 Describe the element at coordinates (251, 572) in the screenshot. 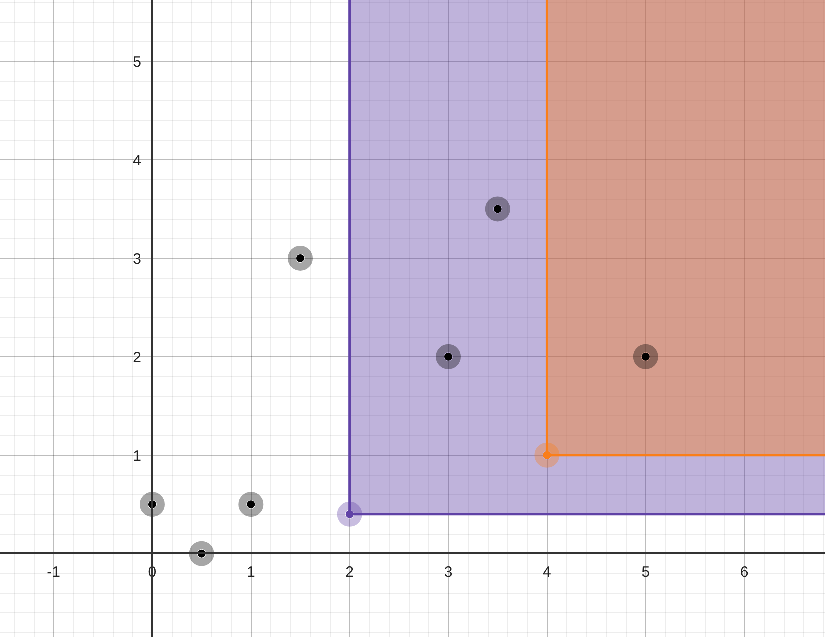

I see `x-tick-label: 1` at that location.